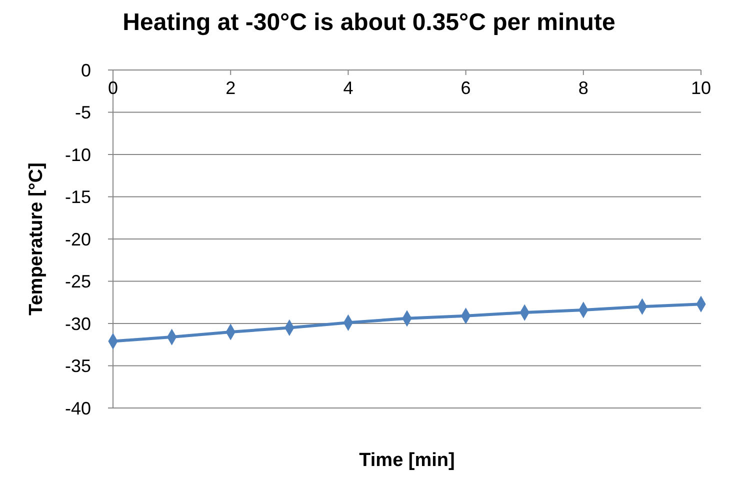 This screenshot has height=480, width=738. I want to click on y-tick-label: -10, so click(77, 154).